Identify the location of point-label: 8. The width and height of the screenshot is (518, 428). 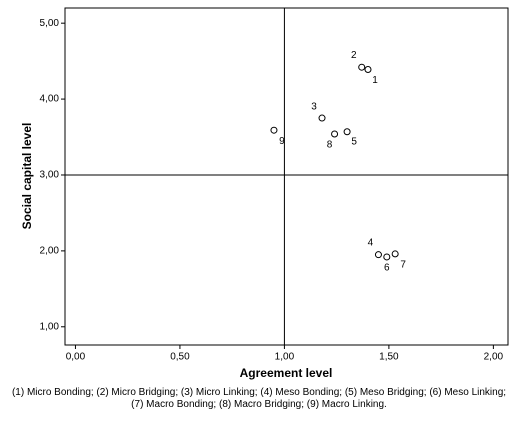
(330, 145).